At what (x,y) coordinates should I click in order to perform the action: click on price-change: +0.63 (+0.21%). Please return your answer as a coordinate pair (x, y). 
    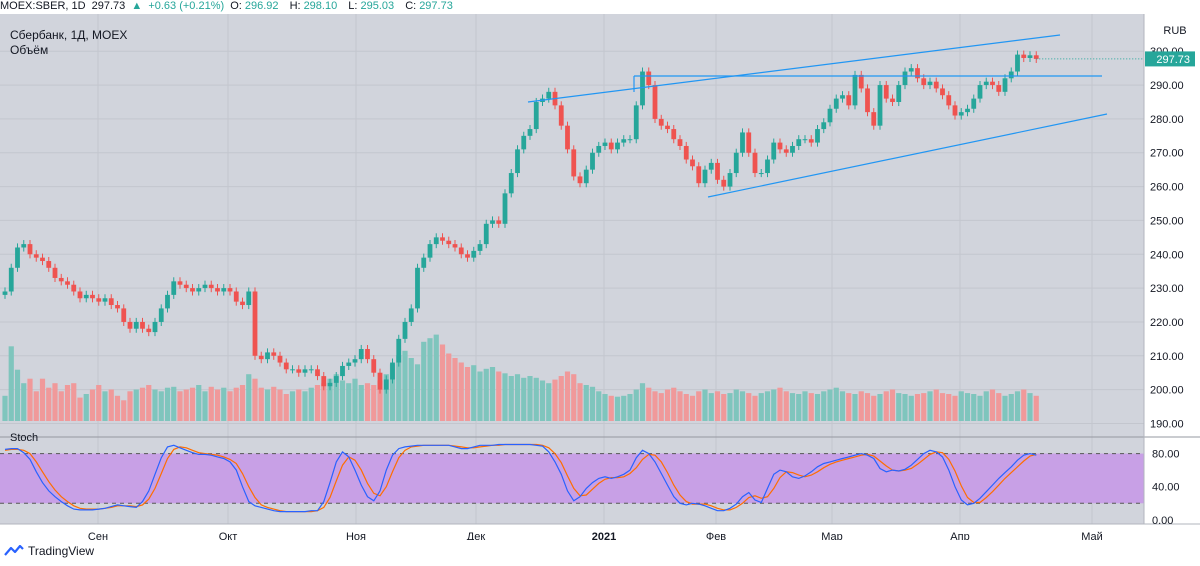
    Looking at the image, I should click on (186, 6).